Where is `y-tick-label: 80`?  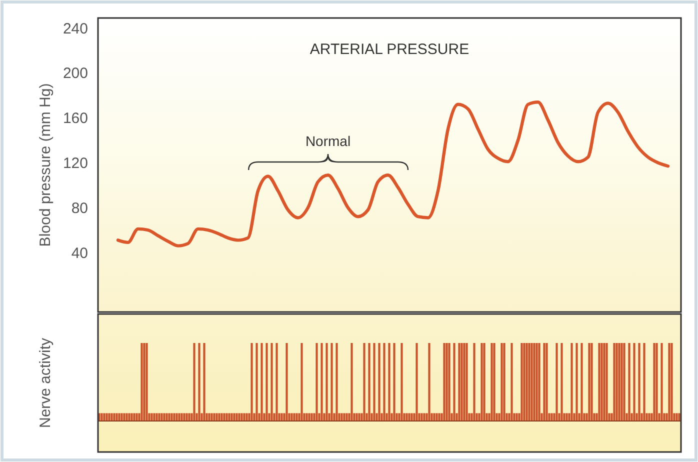
y-tick-label: 80 is located at coordinates (79, 208).